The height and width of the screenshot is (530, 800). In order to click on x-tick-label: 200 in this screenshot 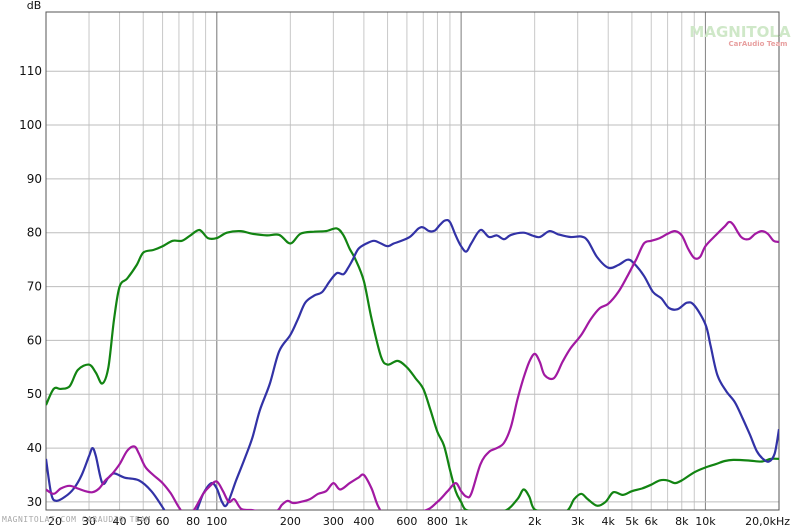, I will do `click(290, 521)`.